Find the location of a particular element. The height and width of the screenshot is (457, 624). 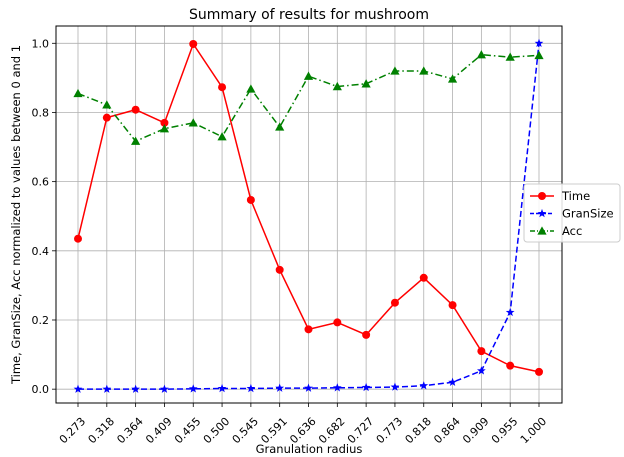

y-tick-label: 0.6 is located at coordinates (41, 182).